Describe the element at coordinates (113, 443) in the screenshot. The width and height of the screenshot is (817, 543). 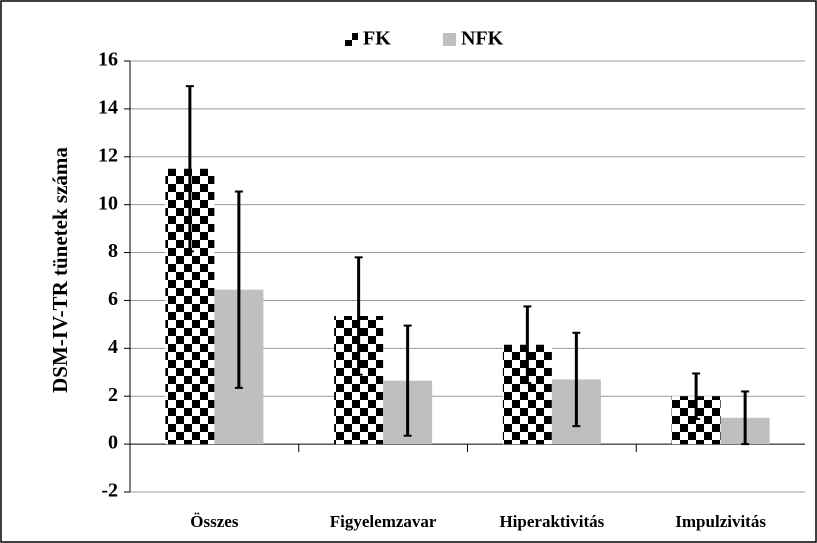
I see `y-tick-label: 0` at that location.